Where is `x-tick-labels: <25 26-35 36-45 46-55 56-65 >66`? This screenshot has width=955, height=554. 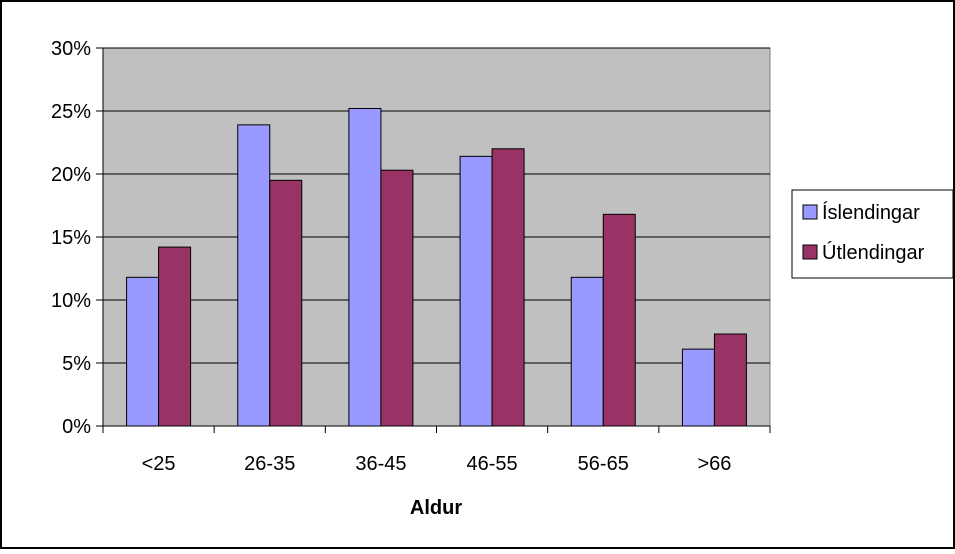 x-tick-labels: <25 26-35 36-45 46-55 56-65 >66 is located at coordinates (437, 464).